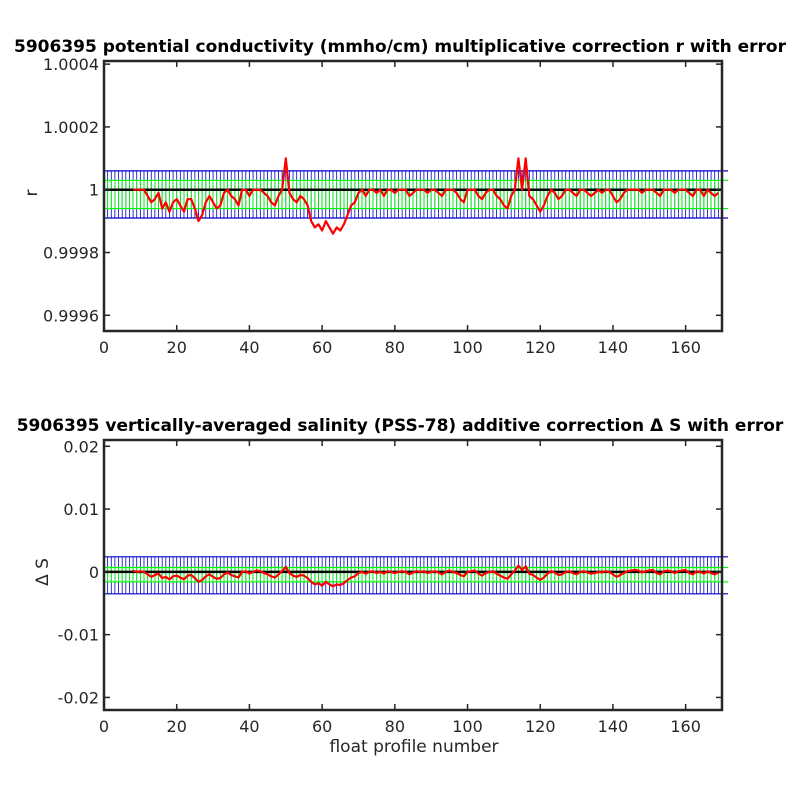 The width and height of the screenshot is (800, 800). Describe the element at coordinates (32, 193) in the screenshot. I see `y-axis-label: r` at that location.